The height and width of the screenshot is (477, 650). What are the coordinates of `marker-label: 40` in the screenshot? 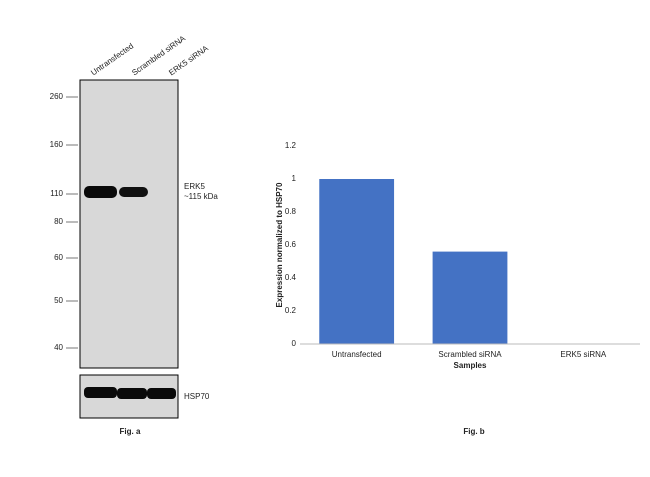 It's located at (58, 347).